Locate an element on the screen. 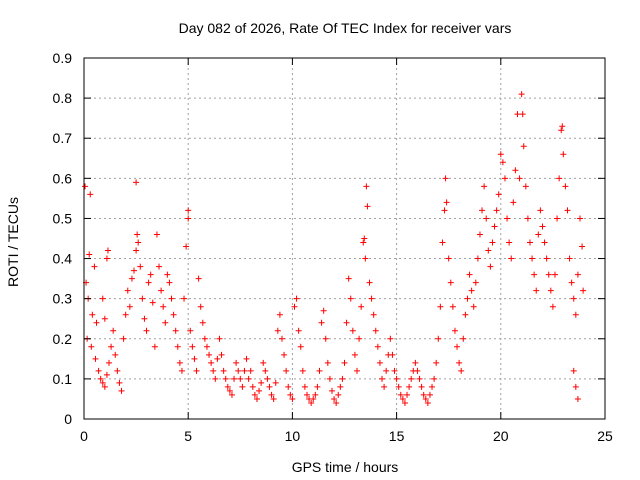  x-tick-label: 15 is located at coordinates (397, 436).